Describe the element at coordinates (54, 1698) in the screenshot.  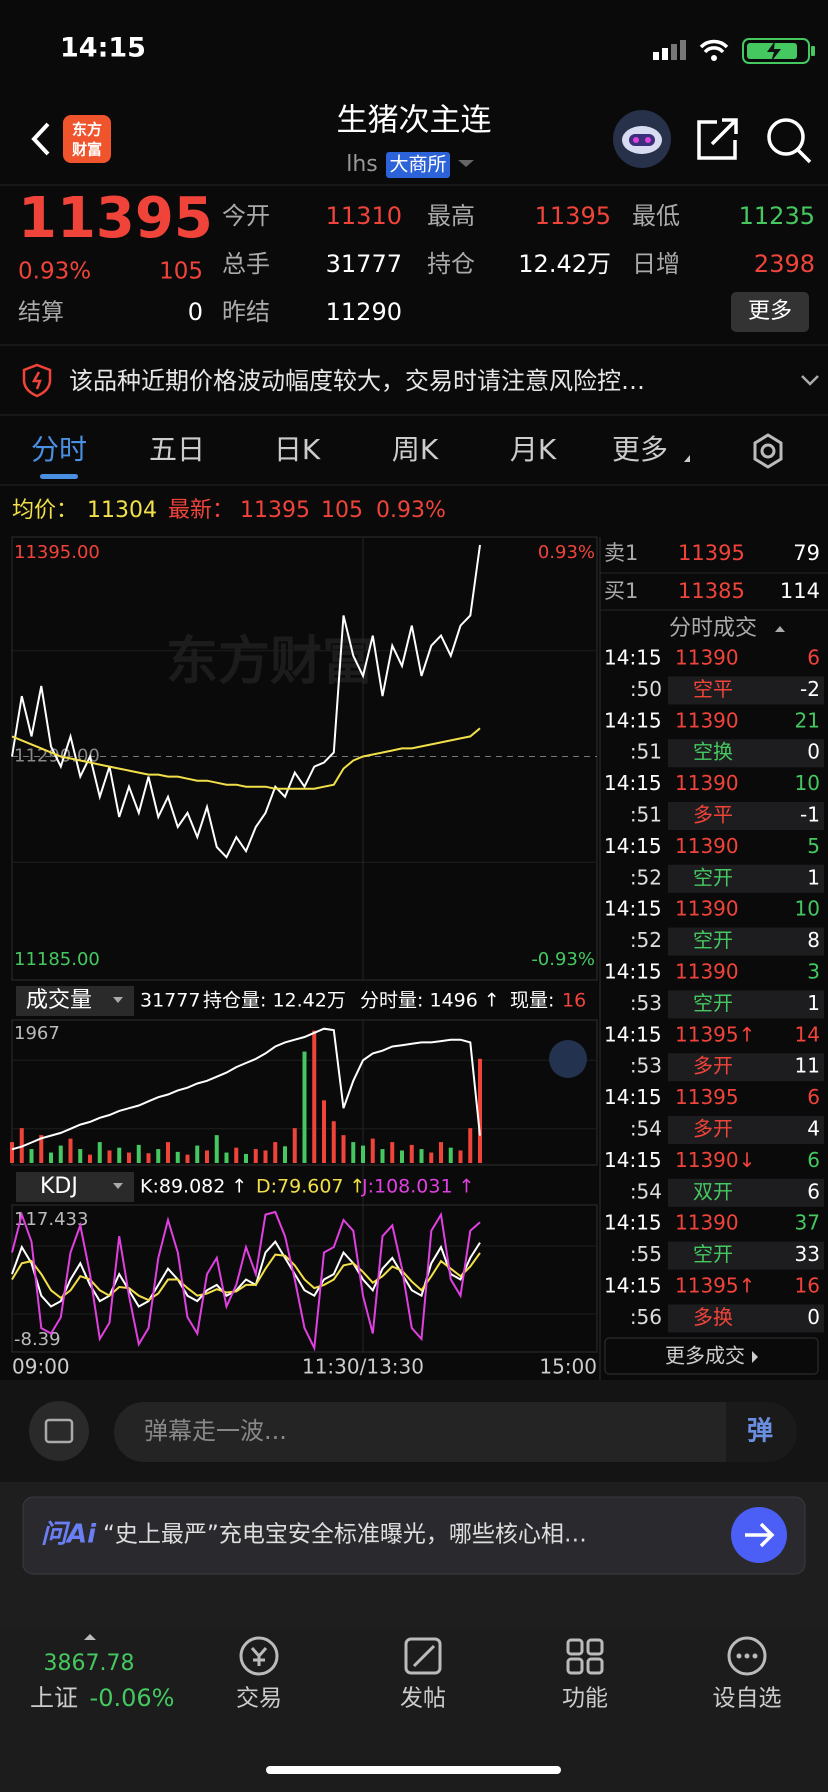
I see `index-name: 上证` at that location.